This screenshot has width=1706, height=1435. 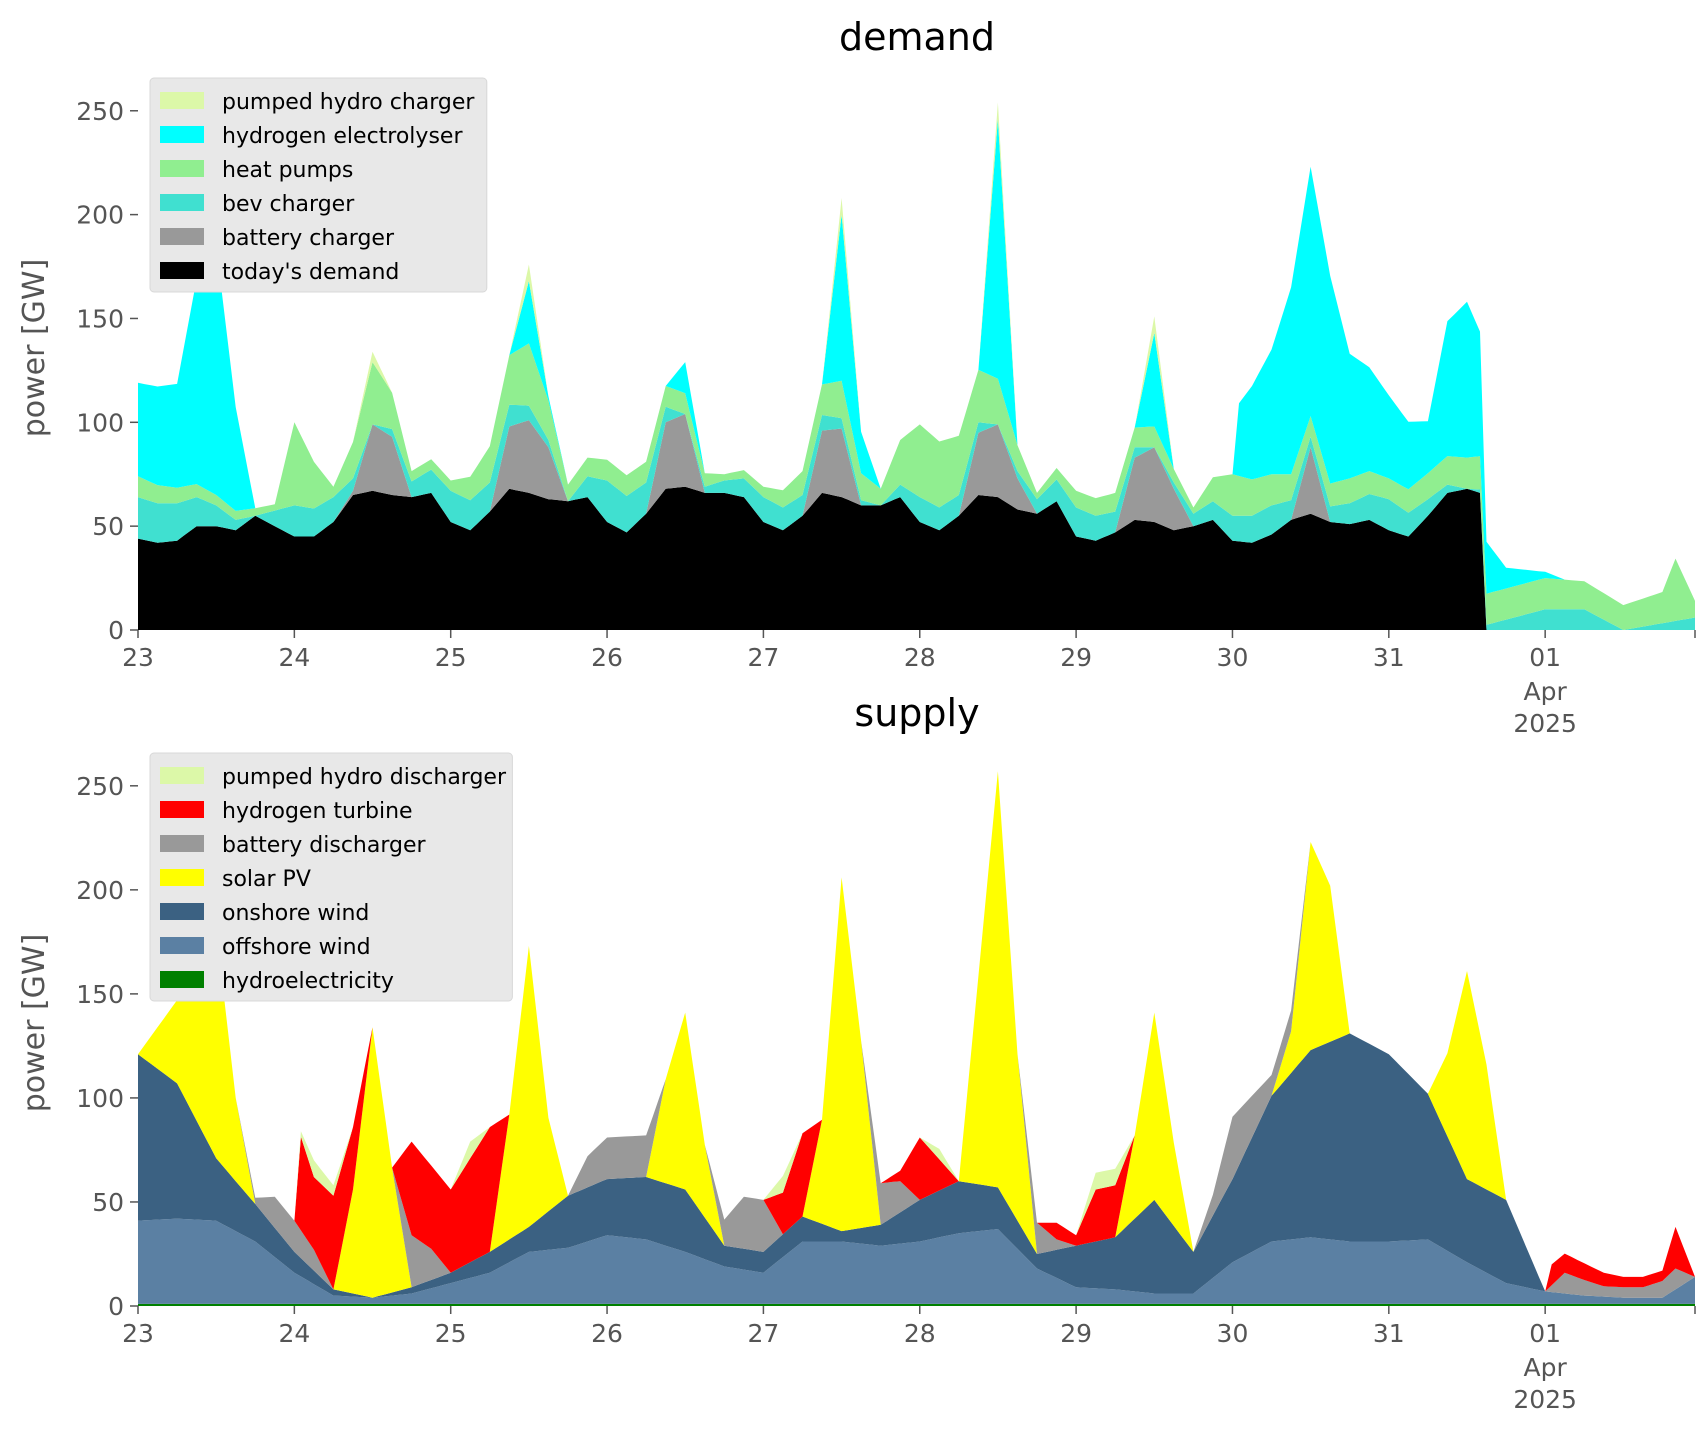 I want to click on legend-label-heat-pumps: heat pumps, so click(x=287, y=170).